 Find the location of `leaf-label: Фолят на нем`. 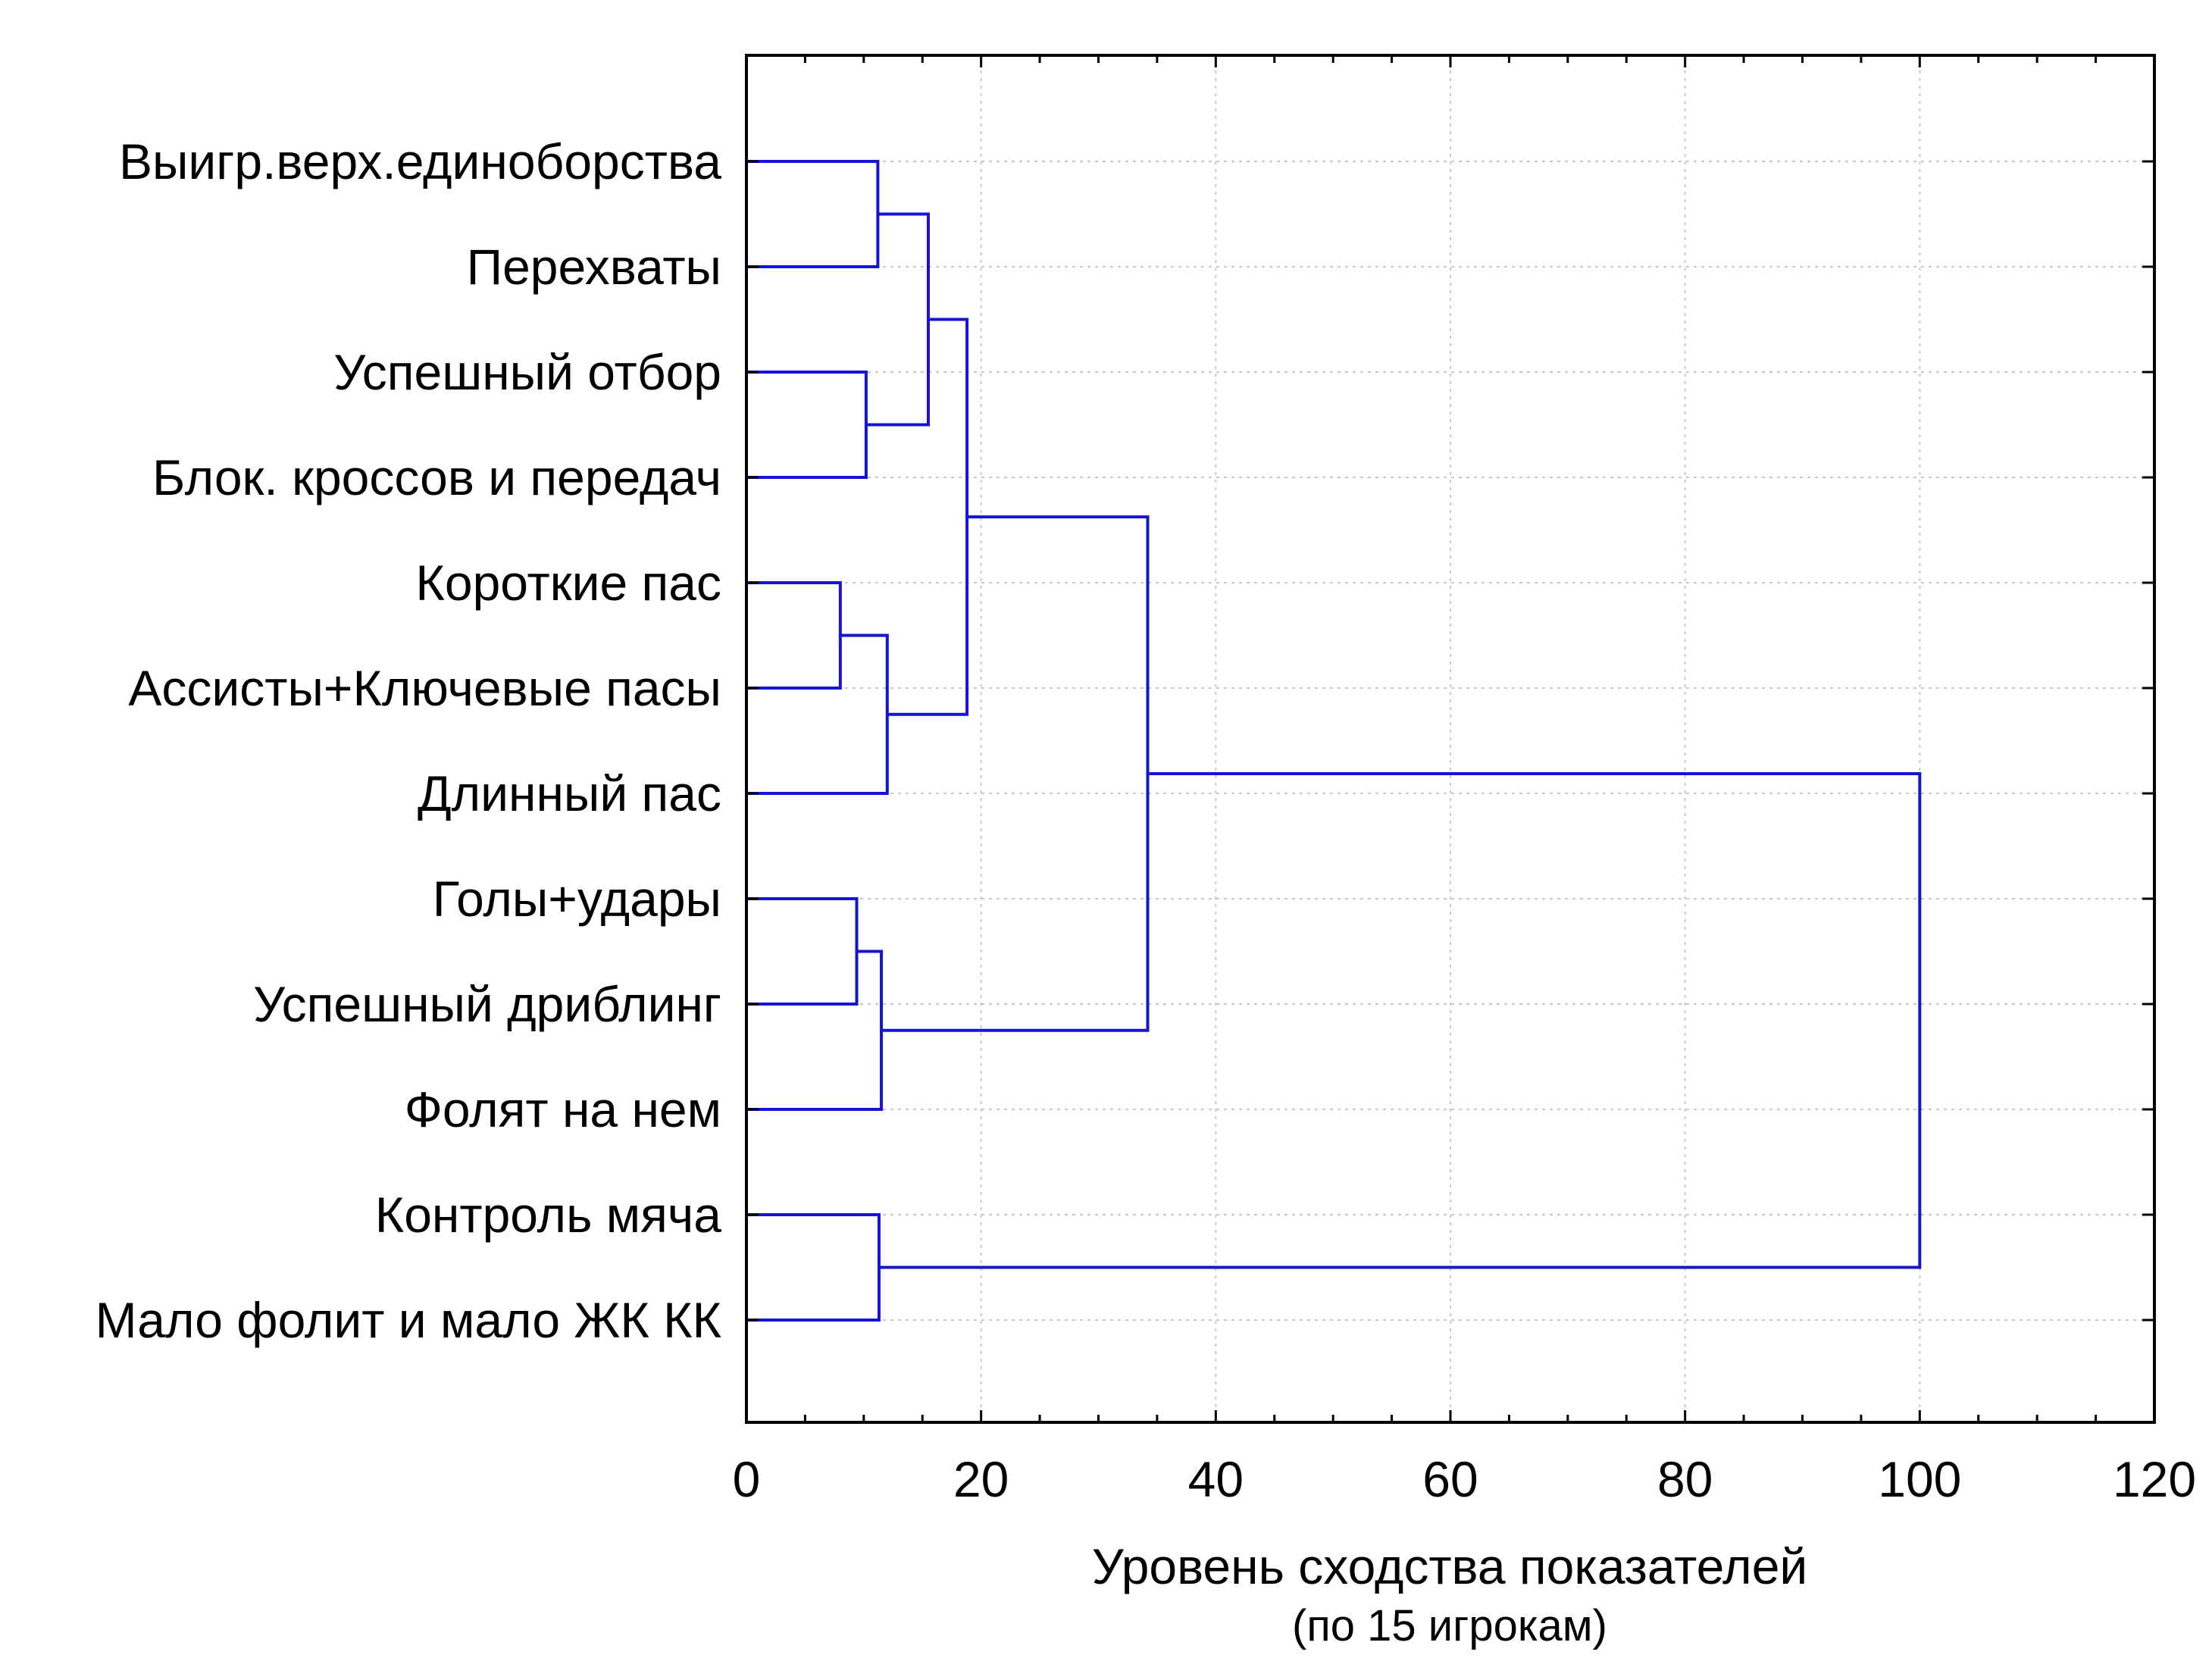

leaf-label: Фолят на нем is located at coordinates (563, 1109).